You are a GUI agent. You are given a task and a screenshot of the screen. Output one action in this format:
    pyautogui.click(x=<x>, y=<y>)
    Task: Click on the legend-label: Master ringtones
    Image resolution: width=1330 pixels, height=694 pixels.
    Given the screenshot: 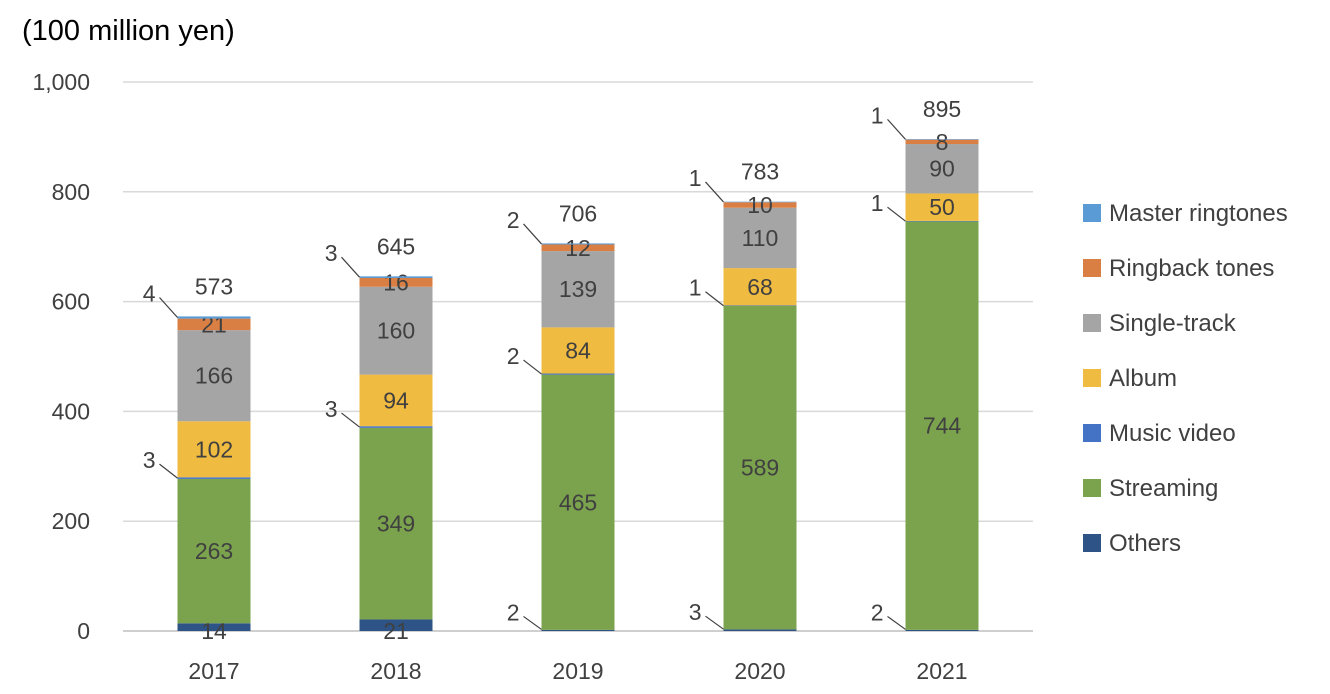 What is the action you would take?
    pyautogui.click(x=1198, y=213)
    